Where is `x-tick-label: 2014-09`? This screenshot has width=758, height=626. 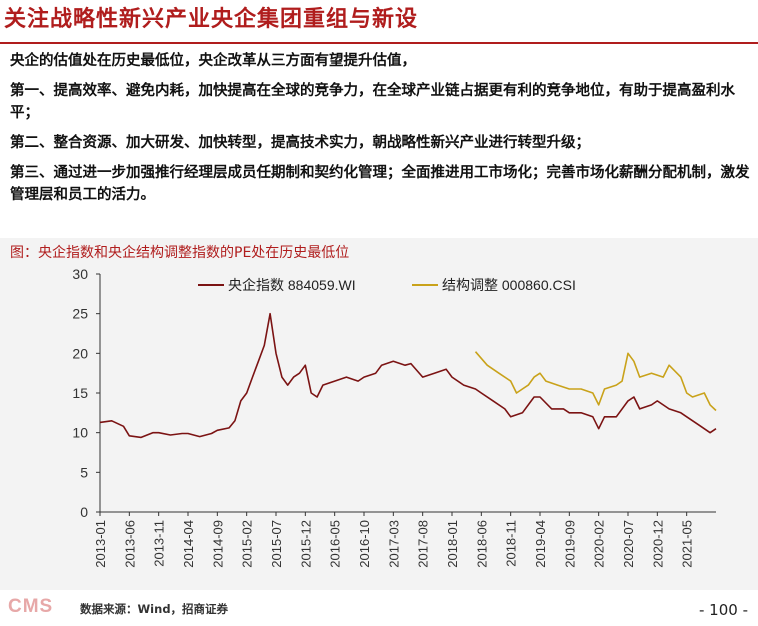 x-tick-label: 2014-09 is located at coordinates (217, 544).